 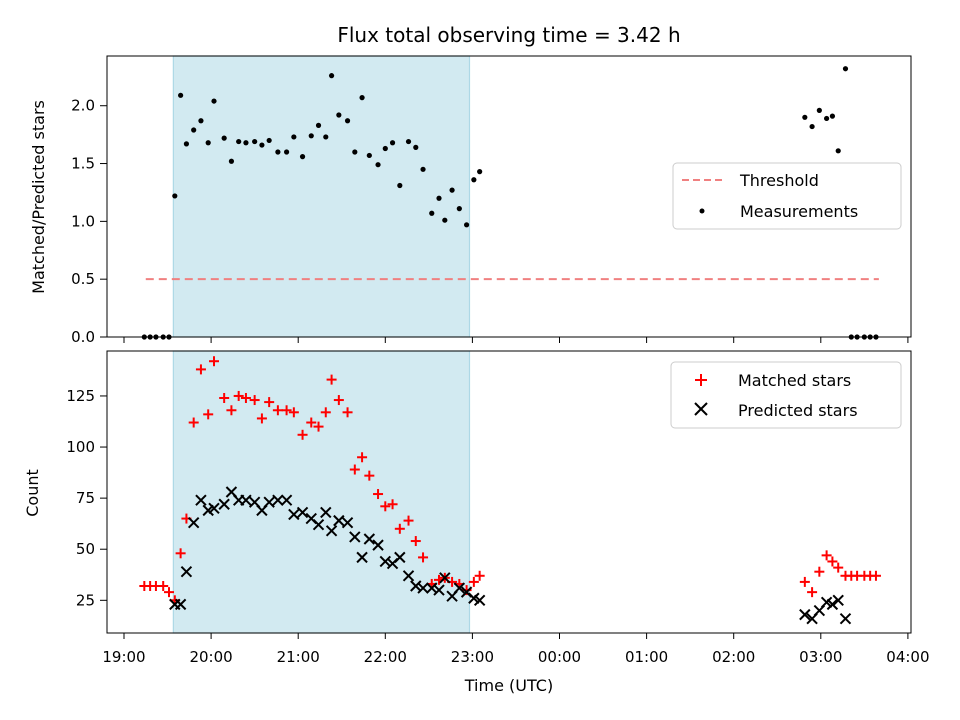 I want to click on x-tick-label: 21:00, so click(x=298, y=657).